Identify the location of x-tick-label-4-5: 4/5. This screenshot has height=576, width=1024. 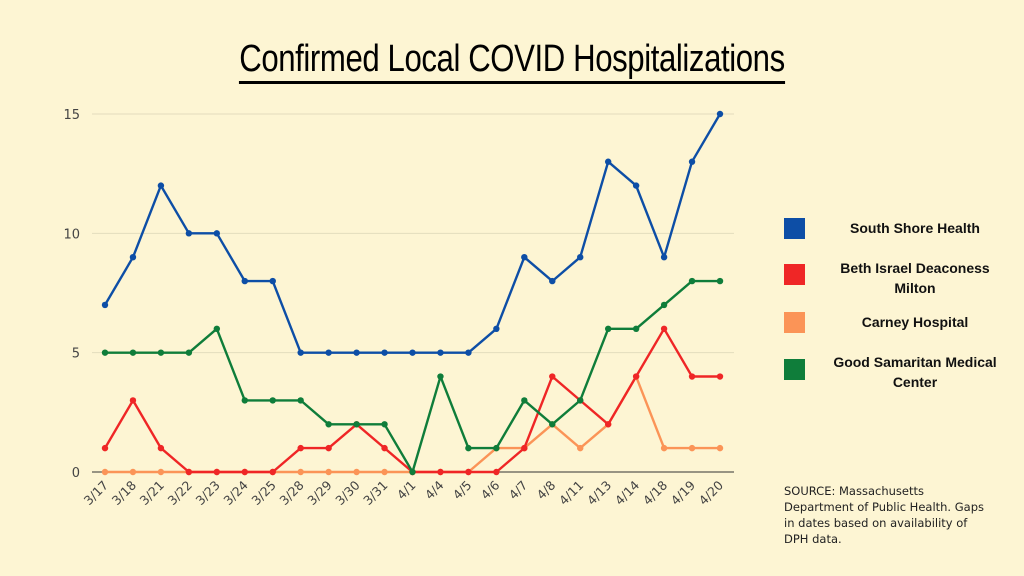
(462, 490).